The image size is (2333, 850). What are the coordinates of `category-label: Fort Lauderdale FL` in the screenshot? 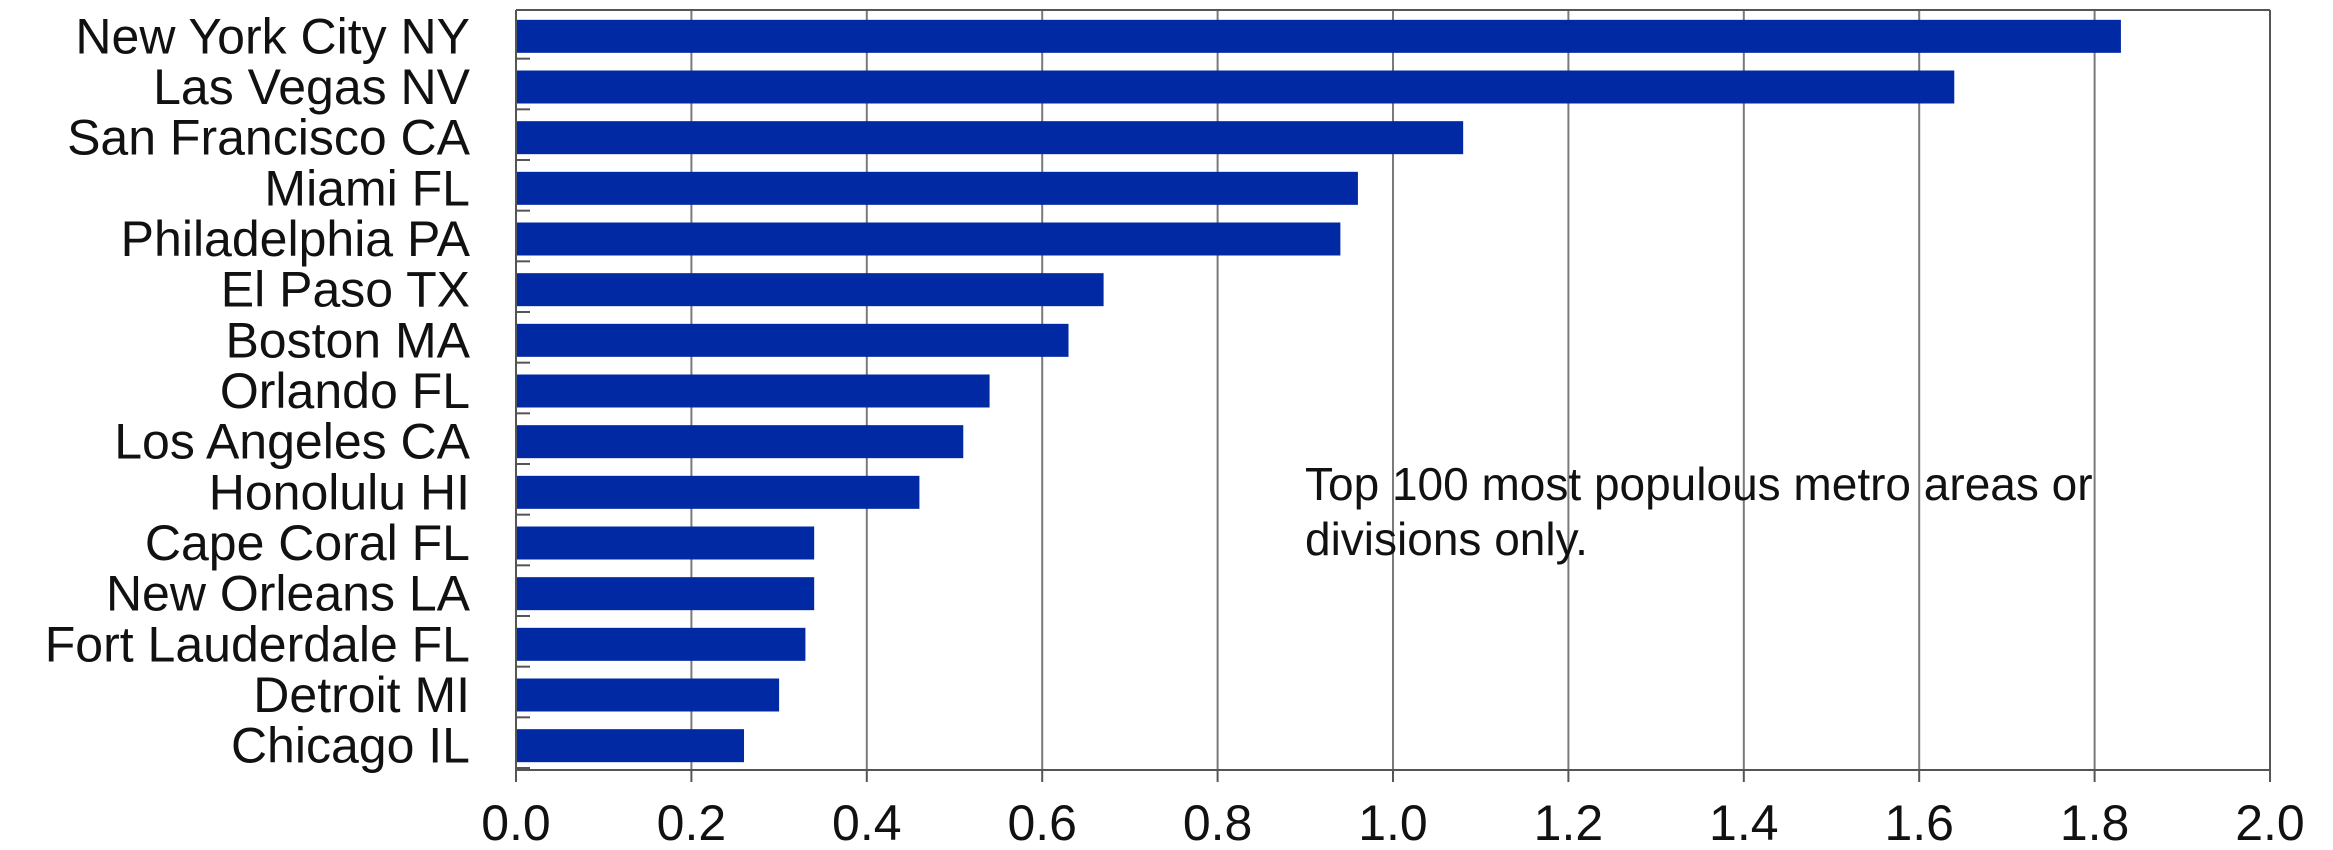 It's located at (257, 644).